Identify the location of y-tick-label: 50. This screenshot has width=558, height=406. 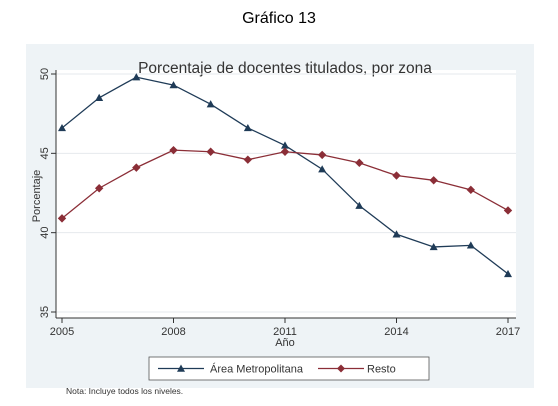
(45, 74).